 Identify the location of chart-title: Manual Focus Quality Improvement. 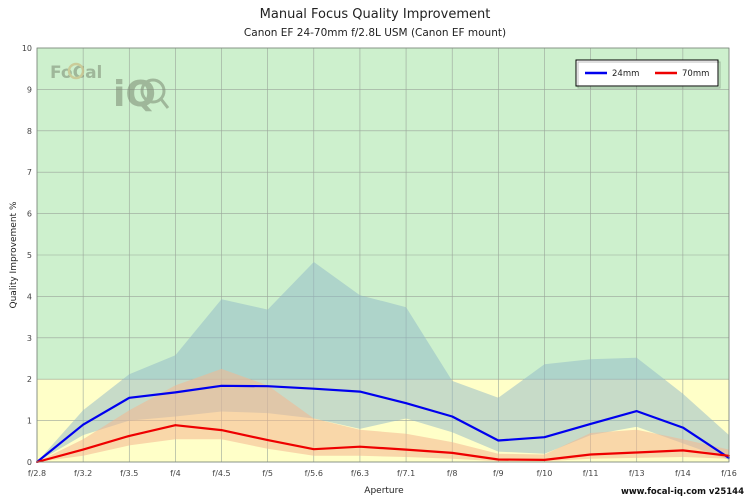
(375, 14).